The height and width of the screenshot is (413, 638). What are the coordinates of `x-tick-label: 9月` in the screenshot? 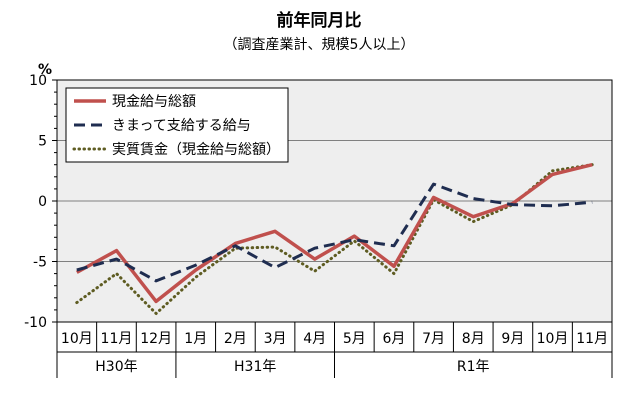 It's located at (512, 339).